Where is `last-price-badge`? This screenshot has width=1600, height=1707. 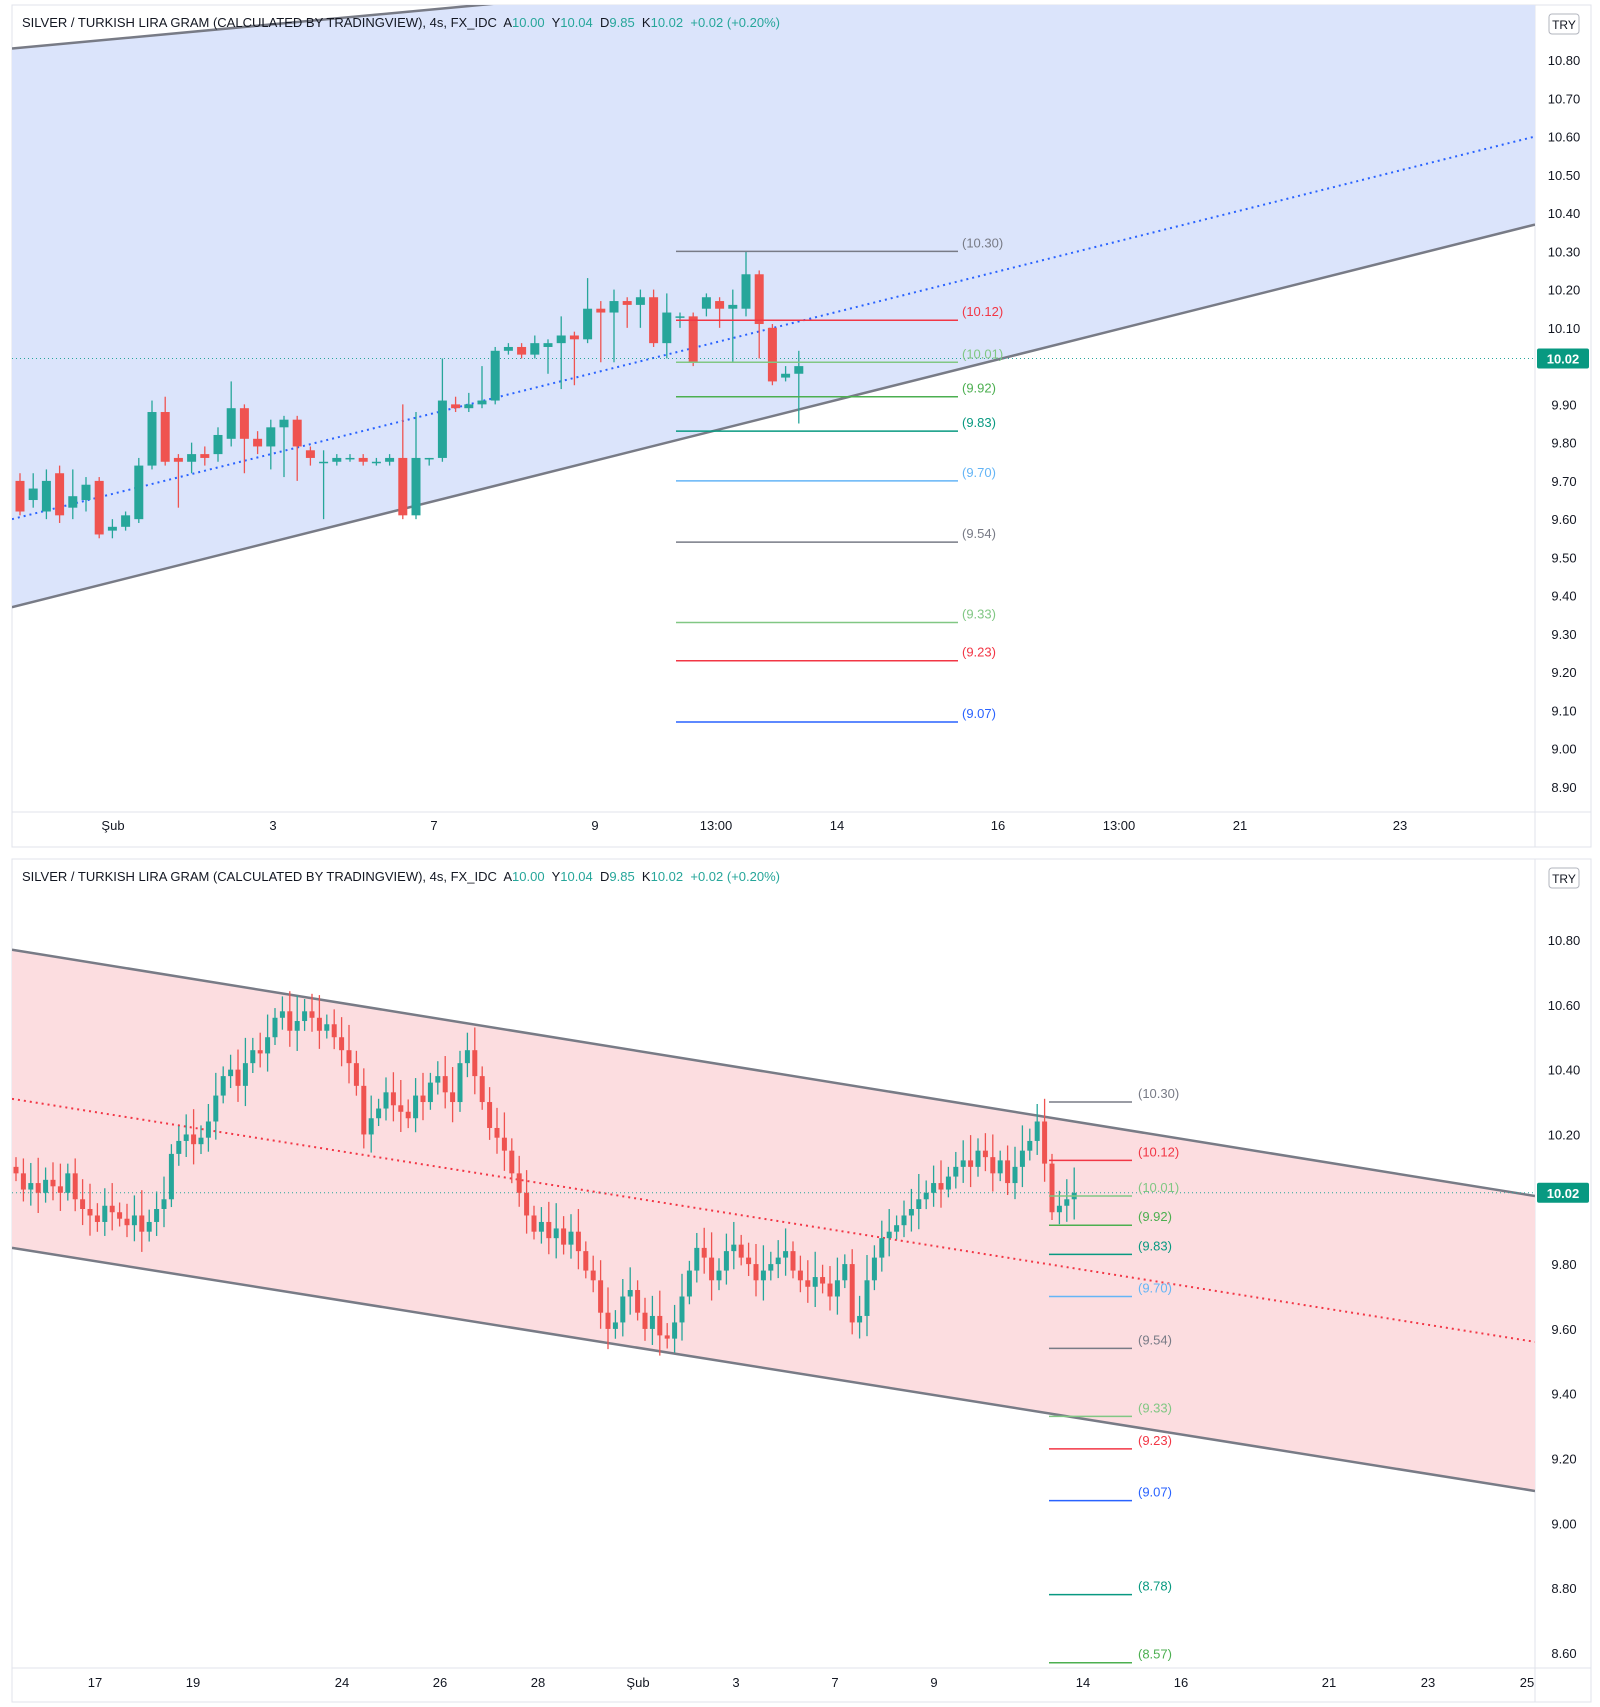 last-price-badge is located at coordinates (1563, 1192).